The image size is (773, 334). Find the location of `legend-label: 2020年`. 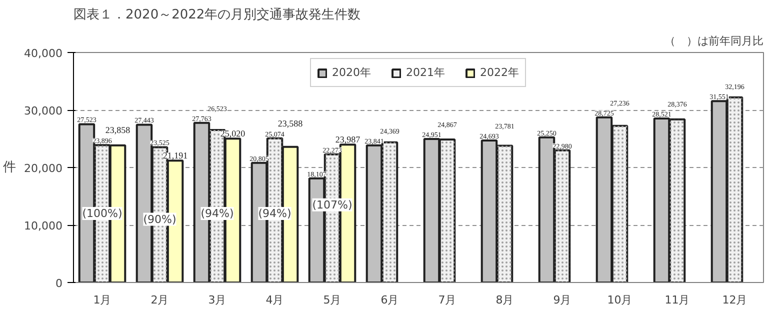

legend-label: 2020年 is located at coordinates (351, 72).